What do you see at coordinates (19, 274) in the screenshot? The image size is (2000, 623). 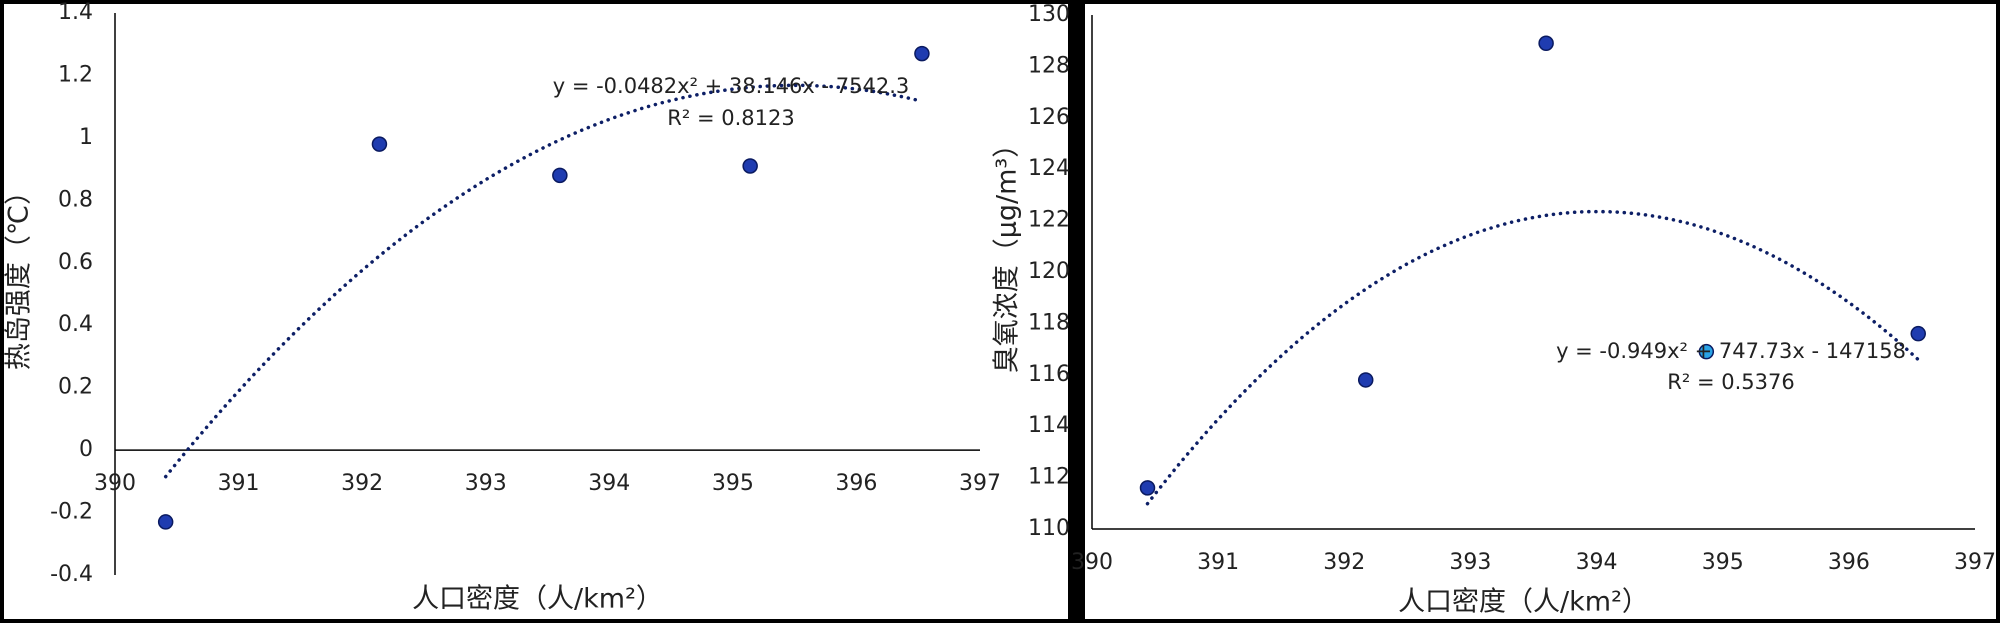 I see `y-axis-title: 热岛强度（℃）` at bounding box center [19, 274].